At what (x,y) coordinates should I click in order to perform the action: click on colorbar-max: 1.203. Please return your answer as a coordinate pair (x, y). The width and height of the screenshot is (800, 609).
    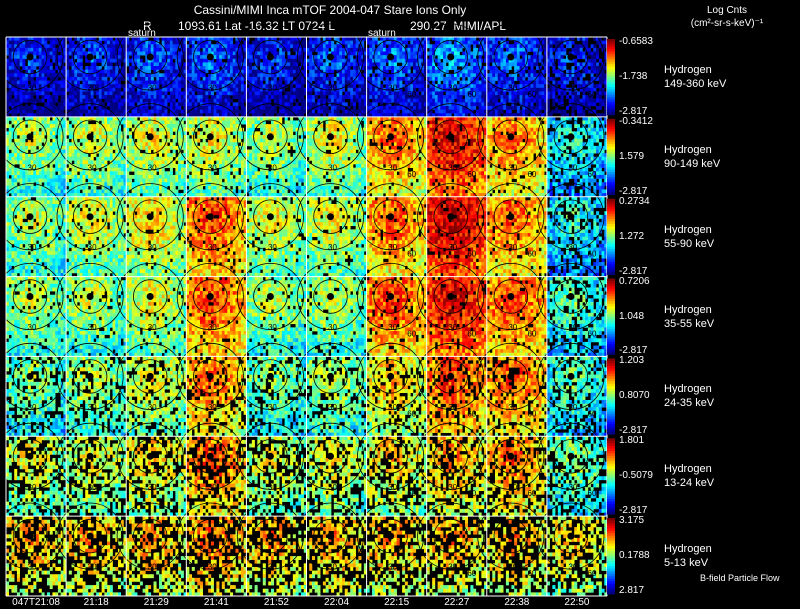
    Looking at the image, I should click on (631, 360).